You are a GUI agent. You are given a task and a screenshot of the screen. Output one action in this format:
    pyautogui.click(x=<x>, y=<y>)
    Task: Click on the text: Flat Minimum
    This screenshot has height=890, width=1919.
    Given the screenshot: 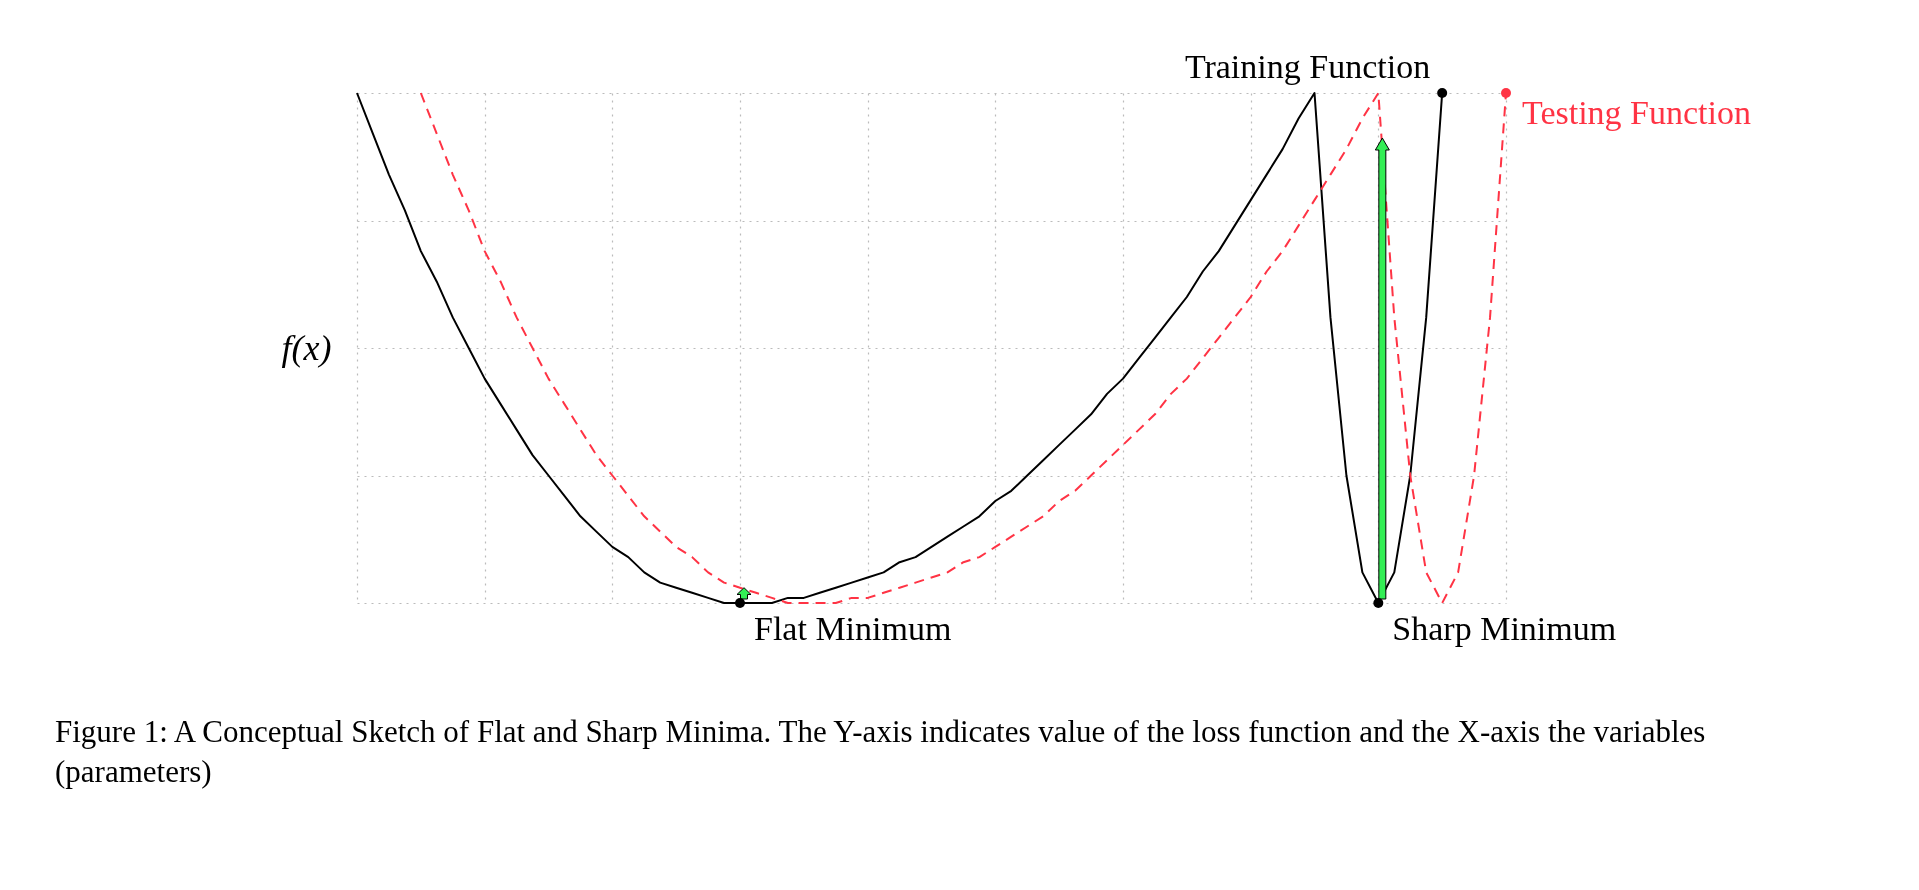 What is the action you would take?
    pyautogui.click(x=853, y=628)
    